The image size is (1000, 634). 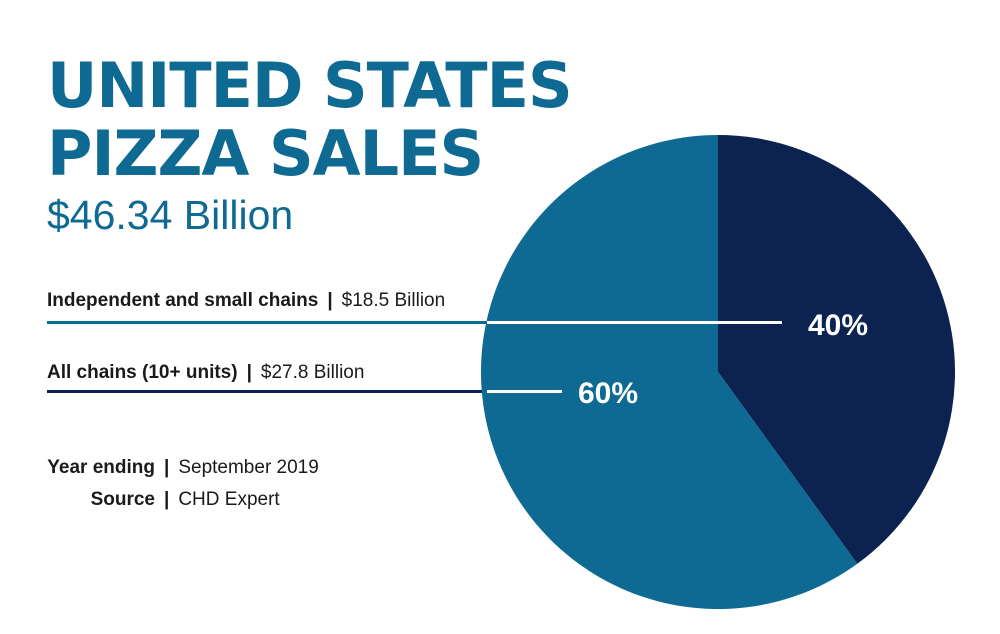 What do you see at coordinates (838, 325) in the screenshot?
I see `pct-label-independent: 40%` at bounding box center [838, 325].